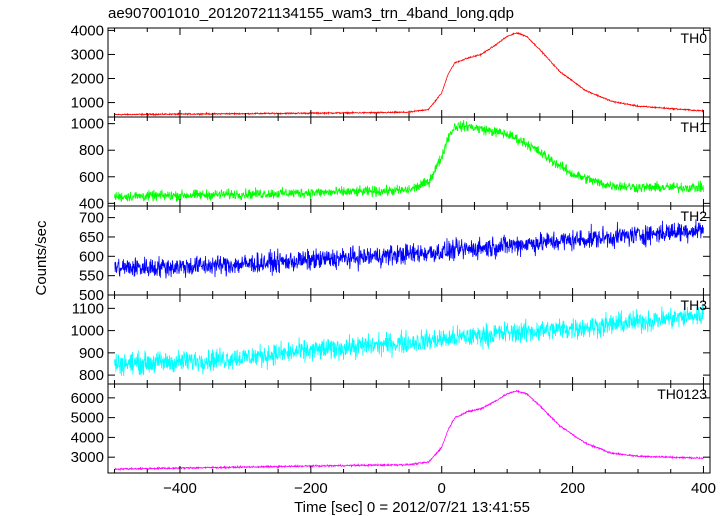 This screenshot has width=723, height=516. Describe the element at coordinates (694, 38) in the screenshot. I see `series-label-th0: TH0` at that location.